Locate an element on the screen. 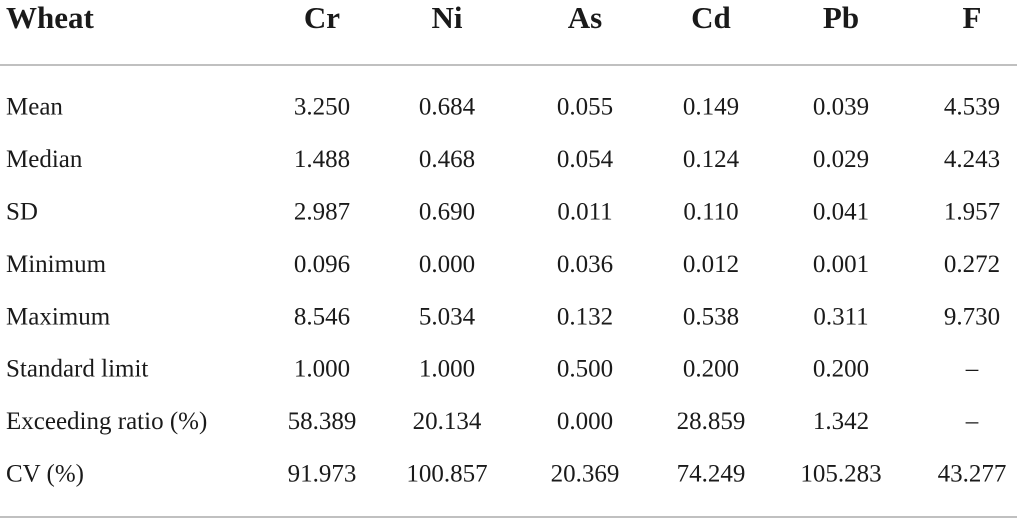 The height and width of the screenshot is (522, 1017). cell: 0.036 is located at coordinates (585, 264).